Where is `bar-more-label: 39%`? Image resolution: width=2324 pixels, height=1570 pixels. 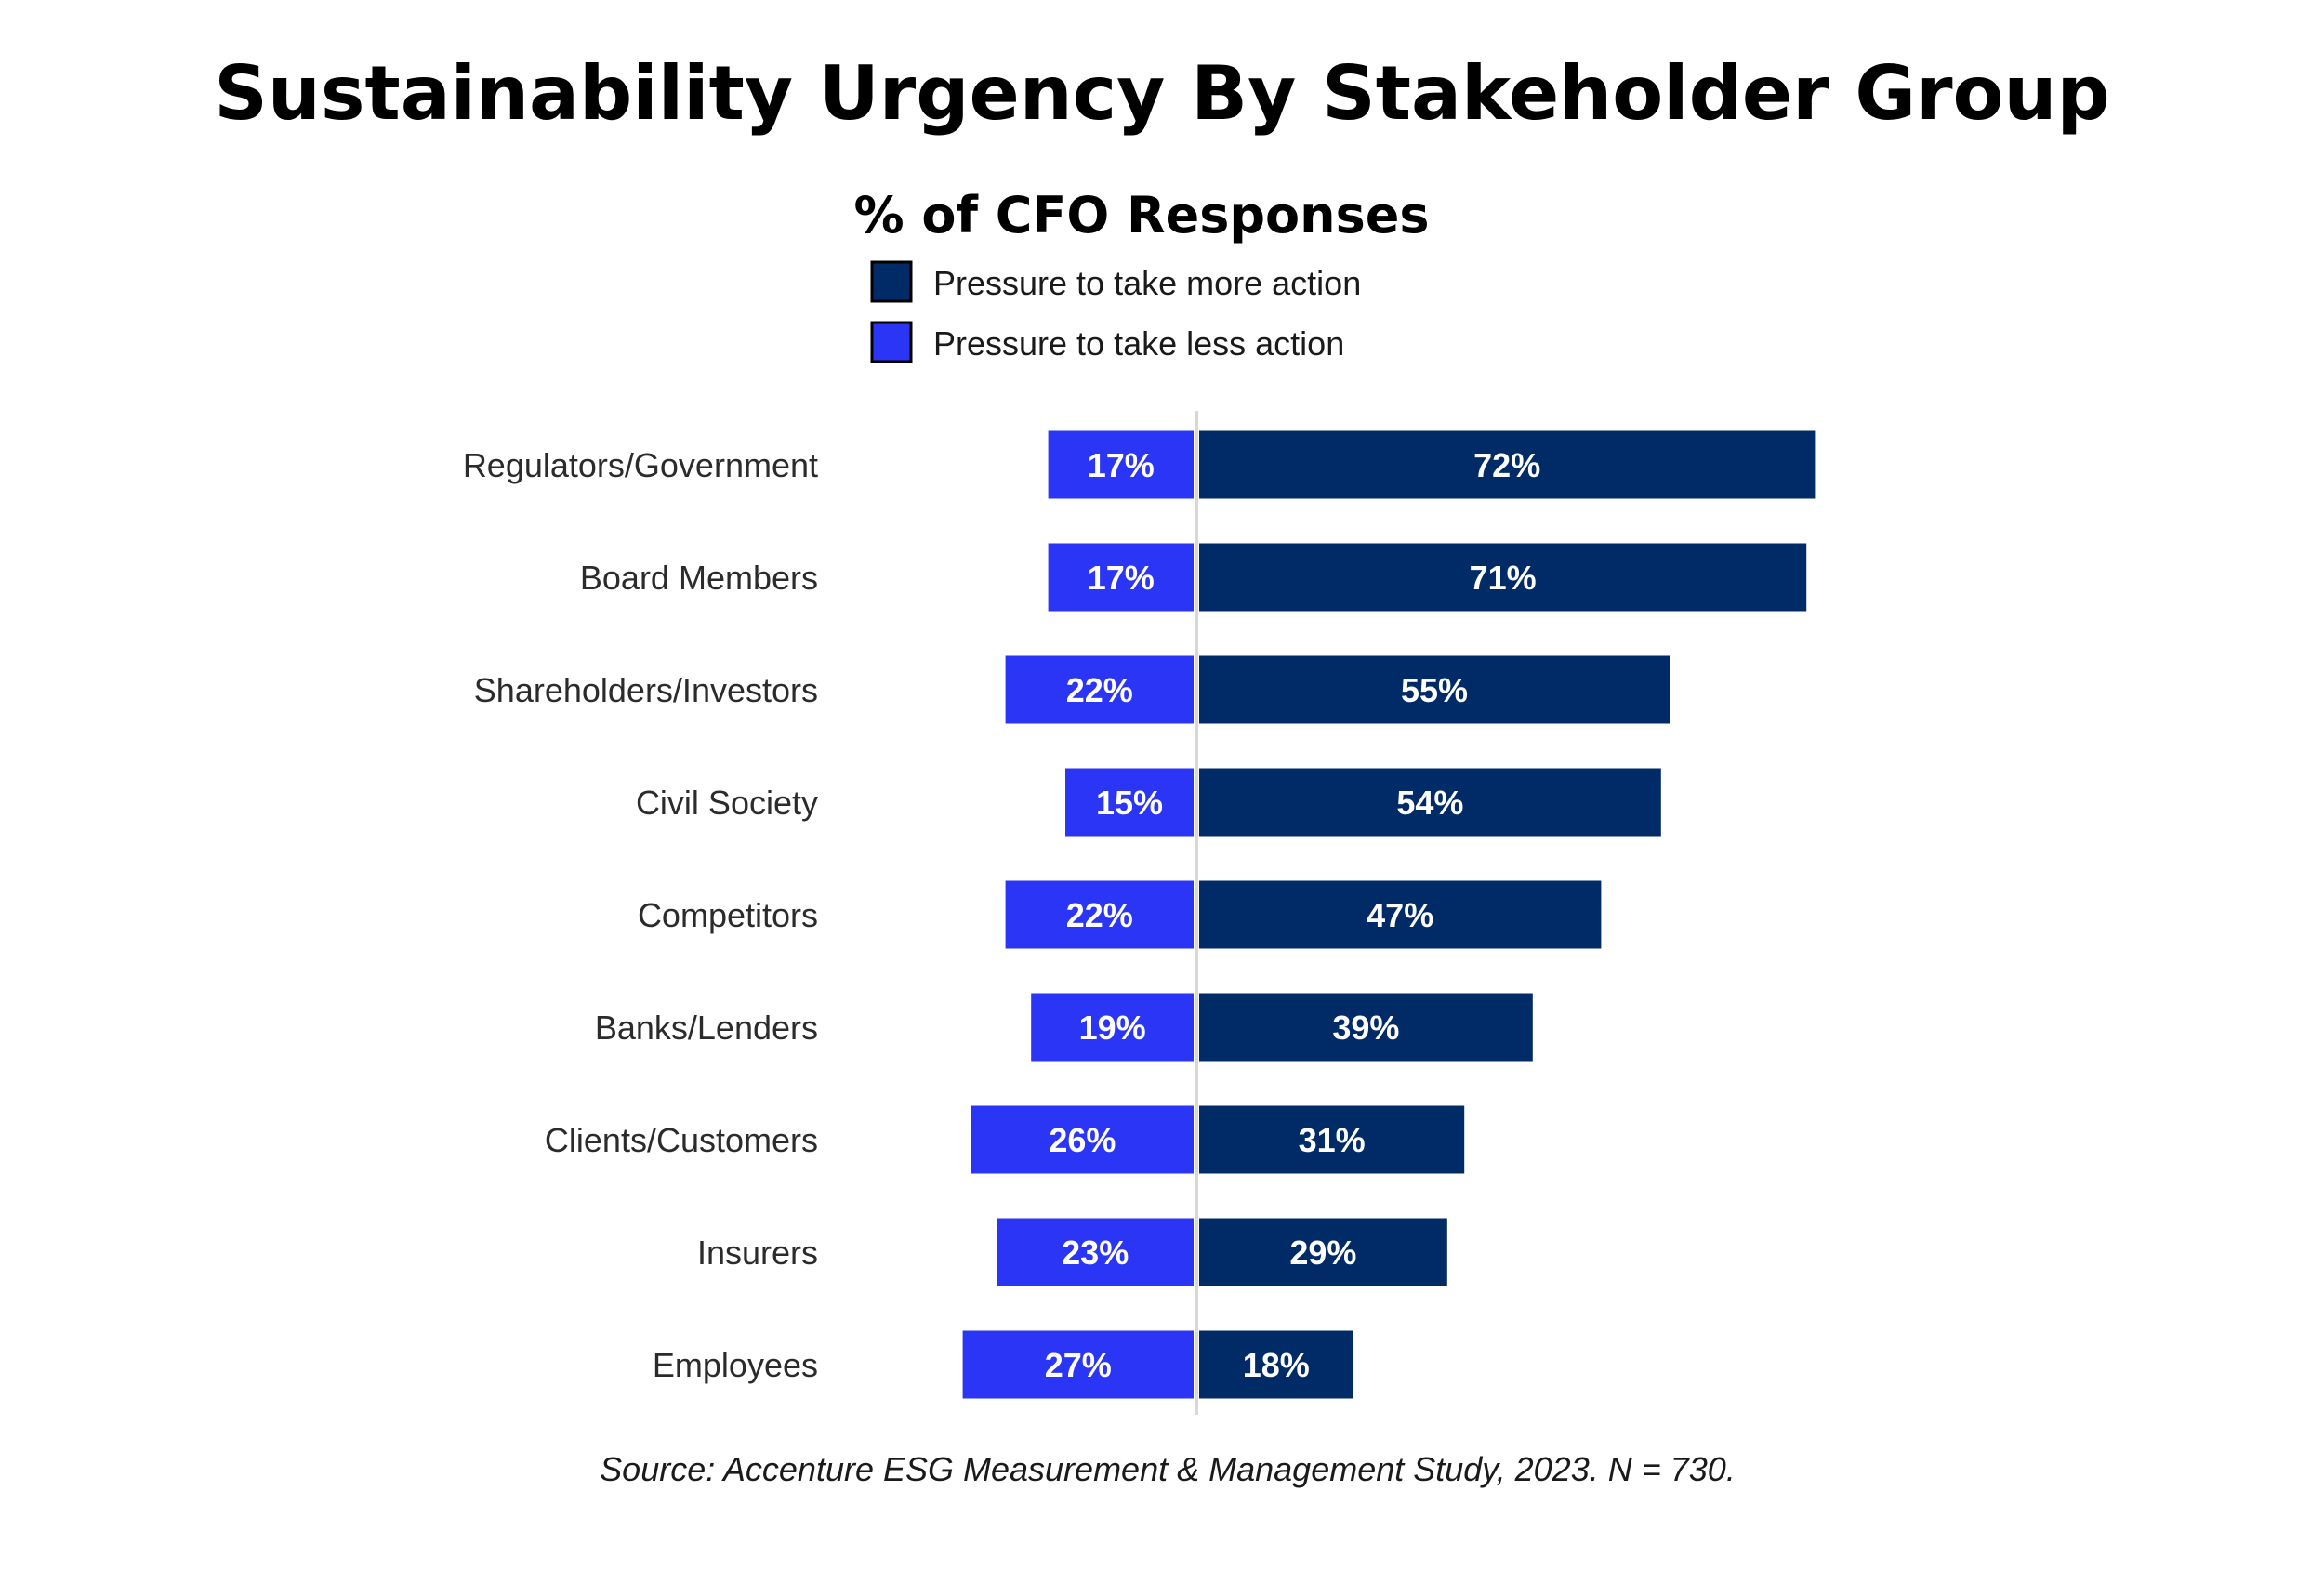 bar-more-label: 39% is located at coordinates (1365, 1028).